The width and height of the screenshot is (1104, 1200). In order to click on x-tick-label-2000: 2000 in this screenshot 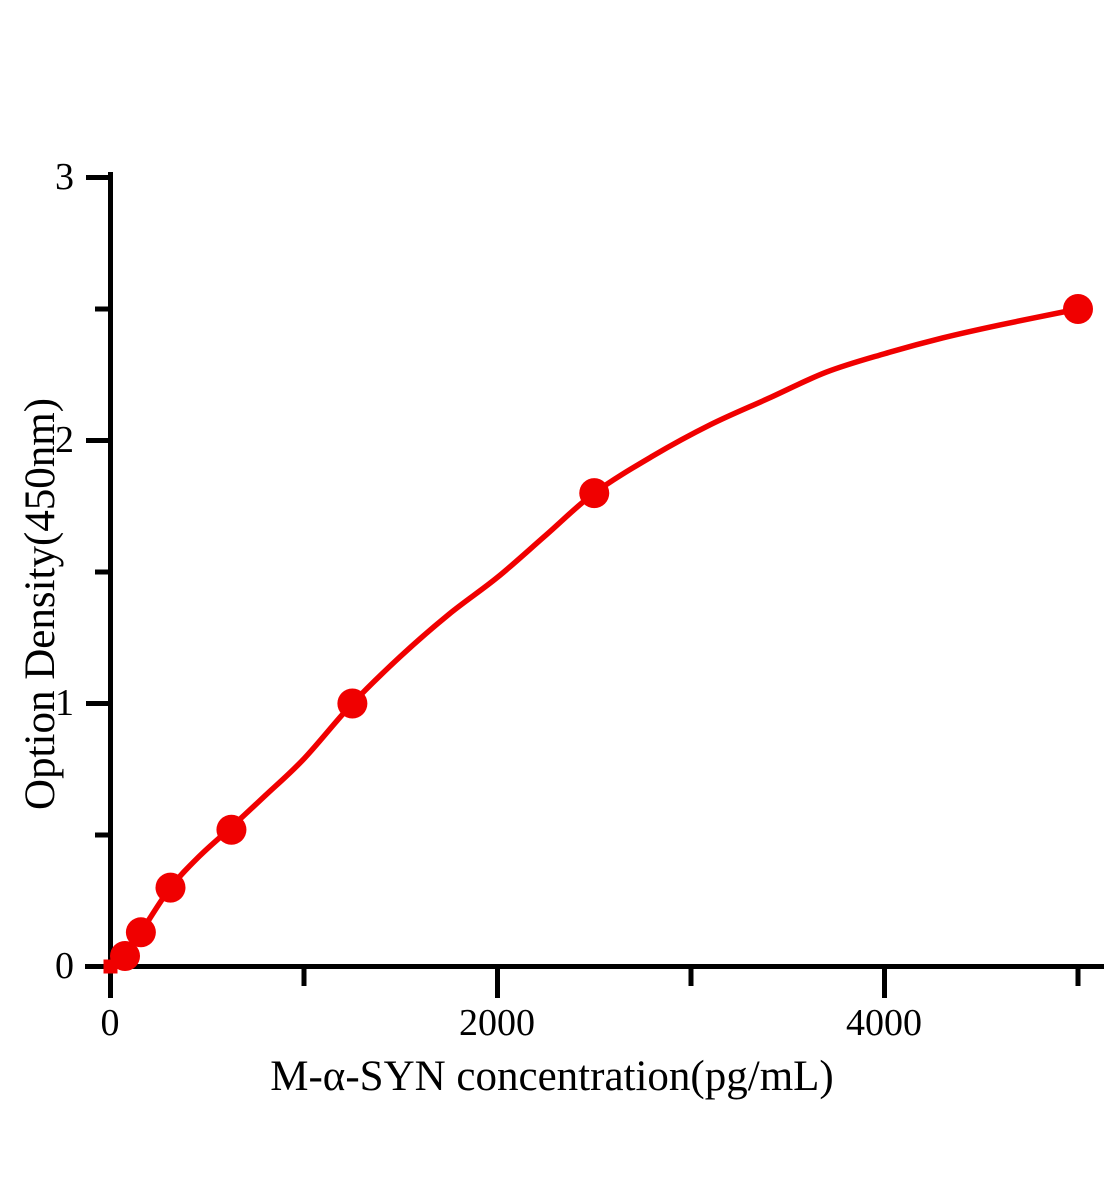, I will do `click(497, 1023)`.